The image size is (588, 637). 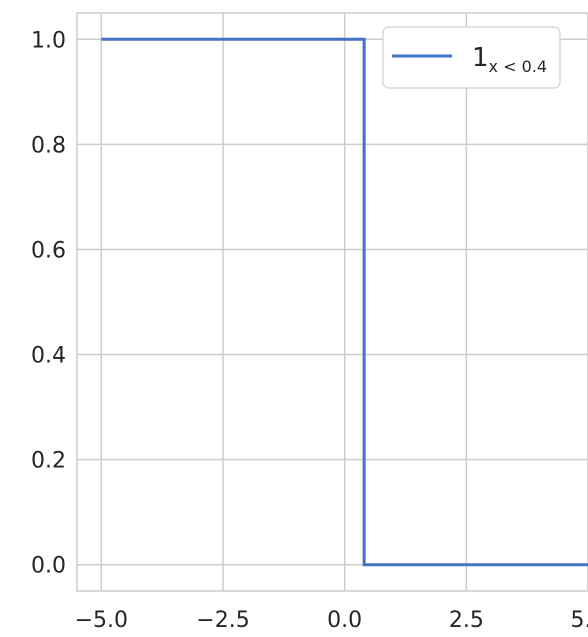 I want to click on y-tick-label-0: 0.0, so click(x=48, y=566).